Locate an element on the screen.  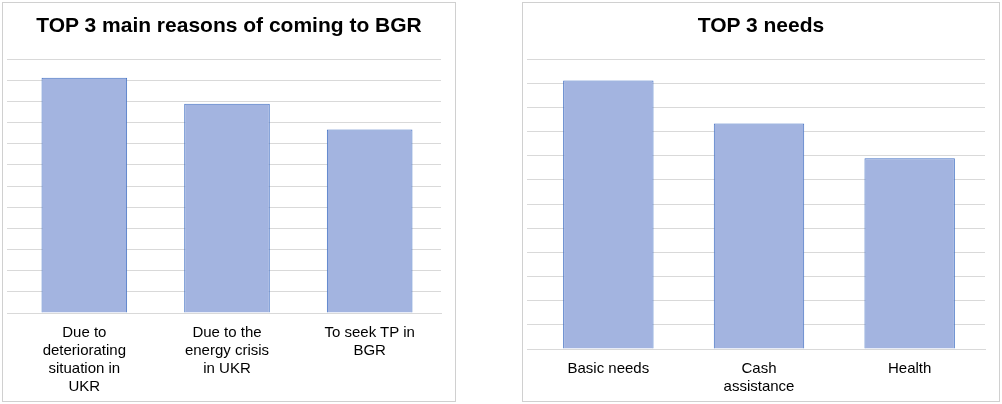
x-tick-label: Due to the energy crisis in UKR is located at coordinates (227, 350).